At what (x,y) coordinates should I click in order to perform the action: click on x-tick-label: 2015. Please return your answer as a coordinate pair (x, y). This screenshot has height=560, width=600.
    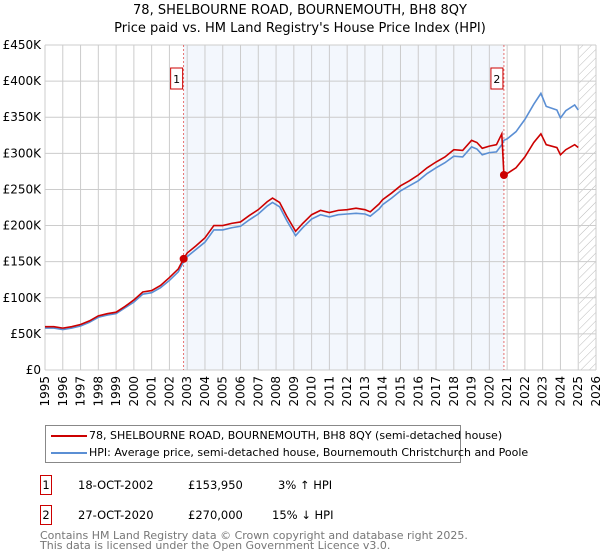
    Looking at the image, I should click on (400, 391).